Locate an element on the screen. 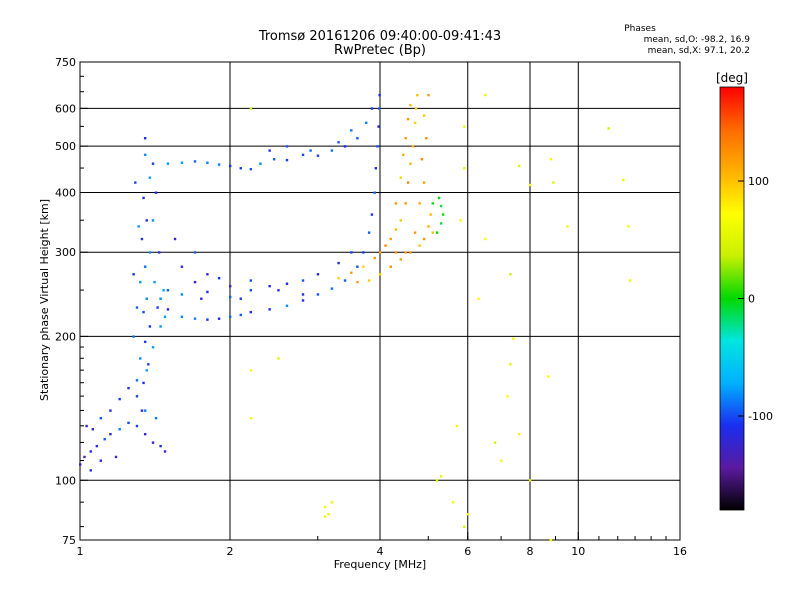 Image resolution: width=800 pixels, height=600 pixels. colorbar-tick-label: -100 is located at coordinates (760, 416).